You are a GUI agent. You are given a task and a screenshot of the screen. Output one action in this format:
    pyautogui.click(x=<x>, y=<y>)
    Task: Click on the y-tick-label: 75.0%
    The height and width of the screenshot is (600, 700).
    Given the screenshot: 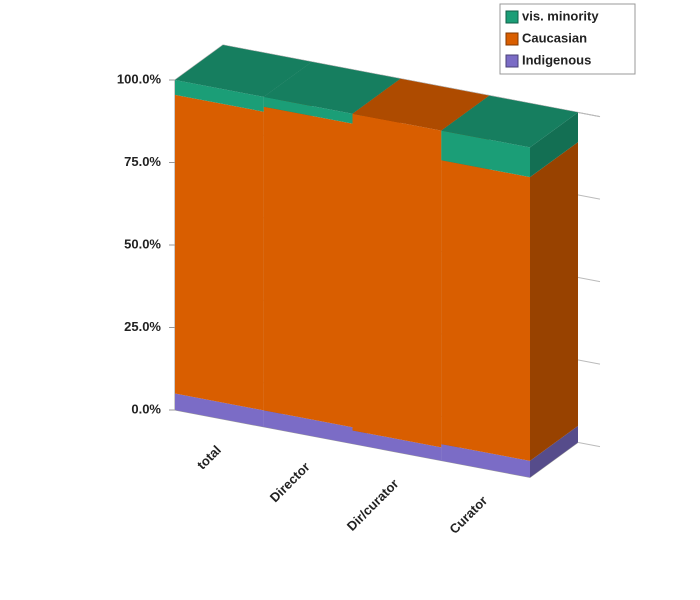 What is the action you would take?
    pyautogui.click(x=142, y=161)
    